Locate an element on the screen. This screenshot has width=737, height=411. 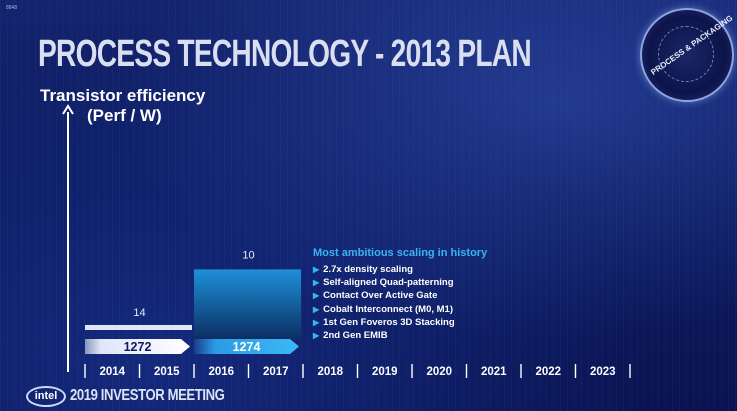
highlights-heading: Most ambitious scaling in history is located at coordinates (400, 253).